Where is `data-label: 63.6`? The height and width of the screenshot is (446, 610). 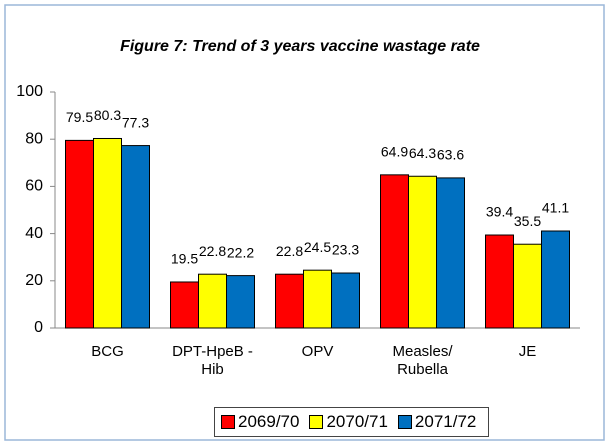
data-label: 63.6 is located at coordinates (450, 155).